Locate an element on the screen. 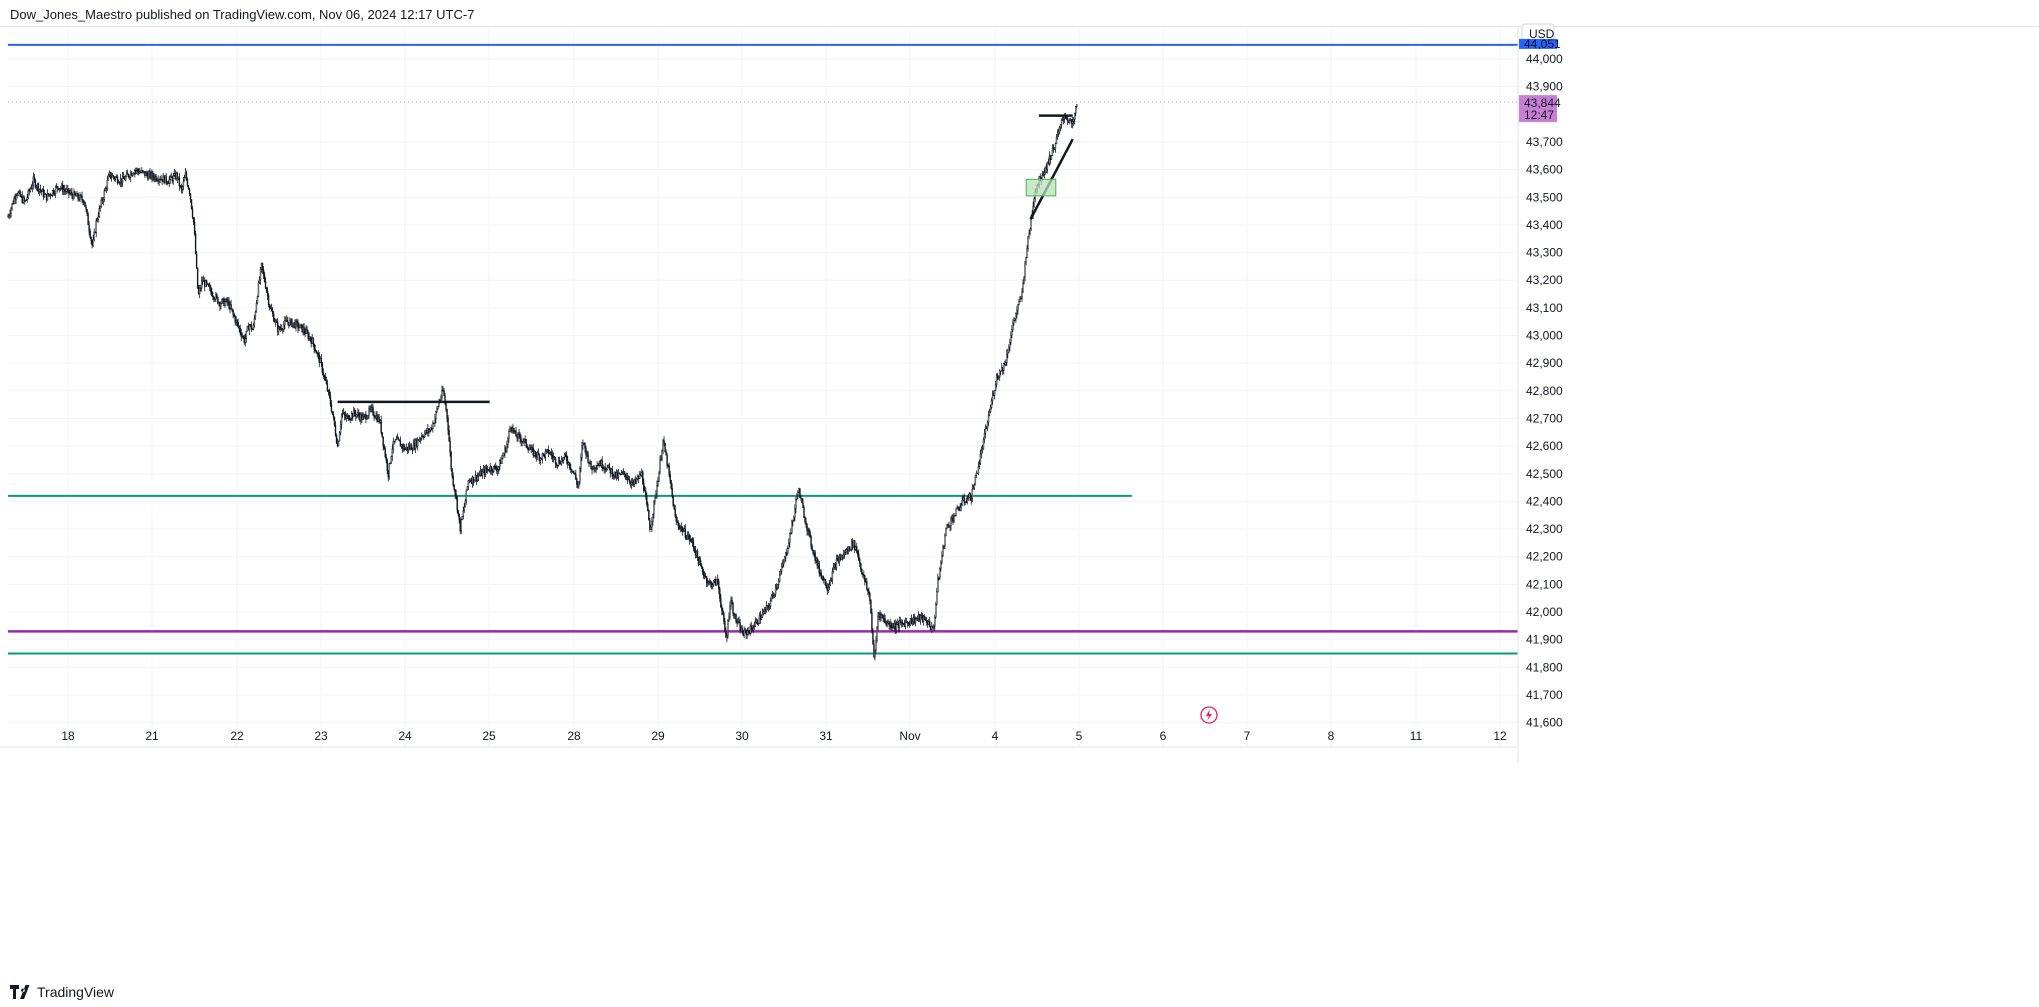 The width and height of the screenshot is (2039, 1007). y-tick-label: 43,000 is located at coordinates (1544, 336).